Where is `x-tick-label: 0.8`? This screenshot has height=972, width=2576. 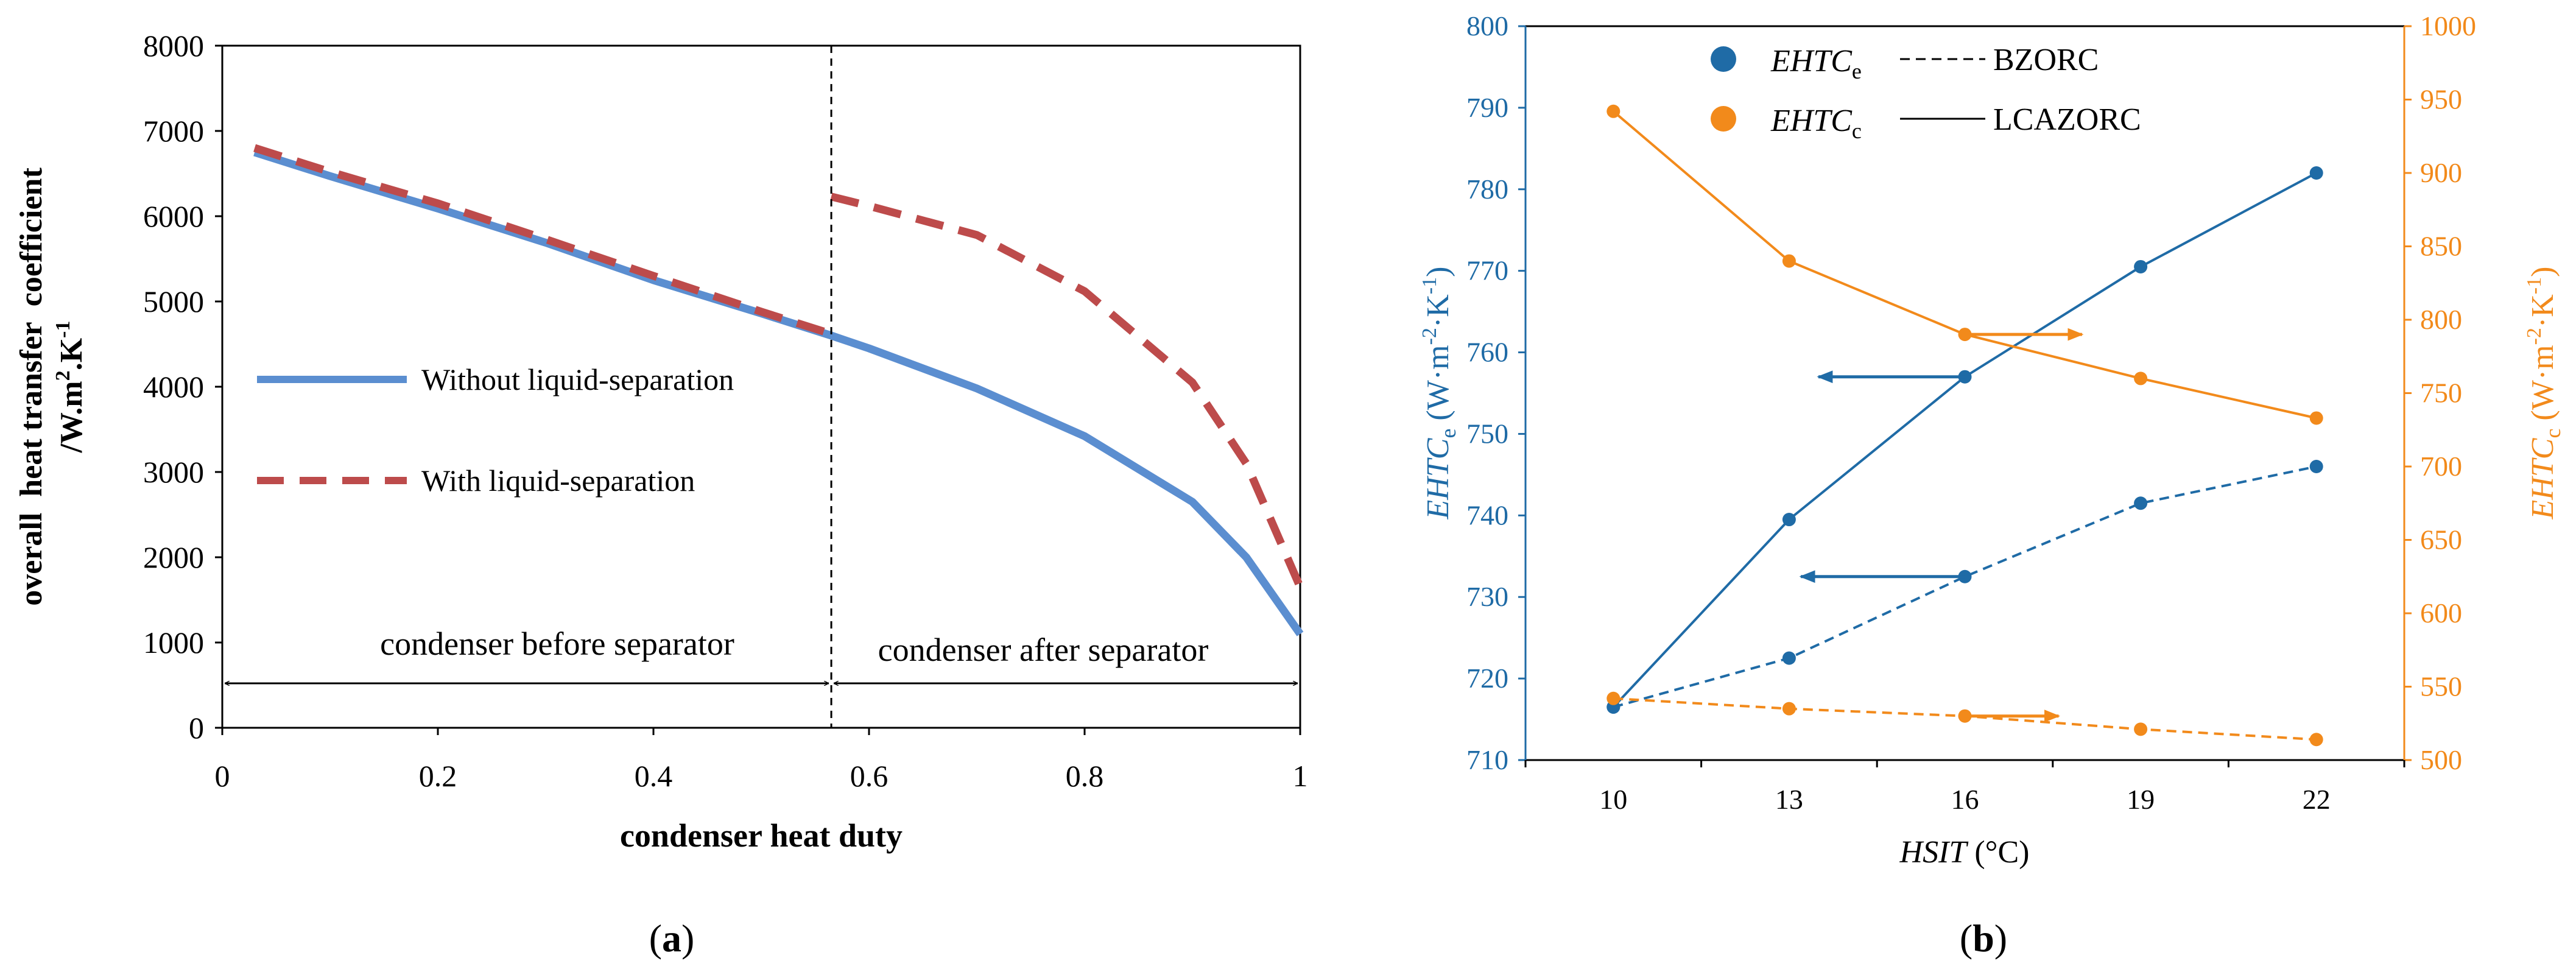
x-tick-label: 0.8 is located at coordinates (1085, 776).